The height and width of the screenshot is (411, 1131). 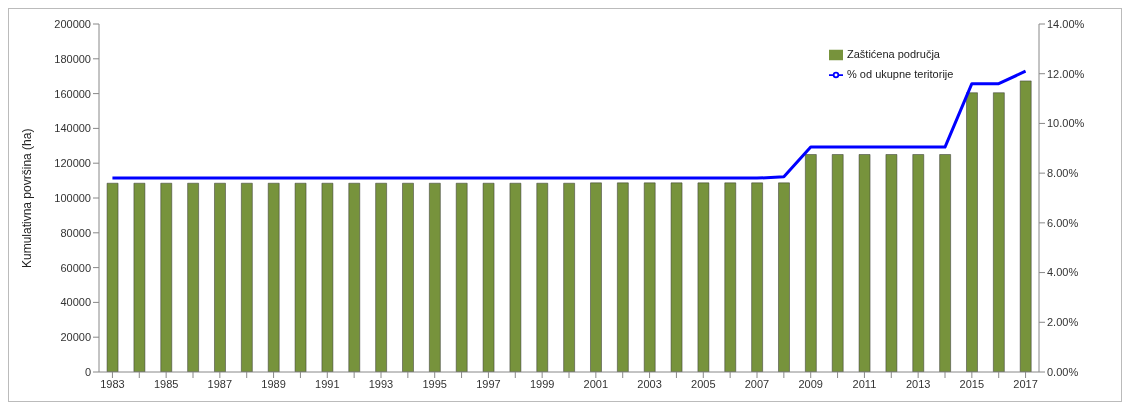 What do you see at coordinates (72, 58) in the screenshot?
I see `y-tick-label: 180000` at bounding box center [72, 58].